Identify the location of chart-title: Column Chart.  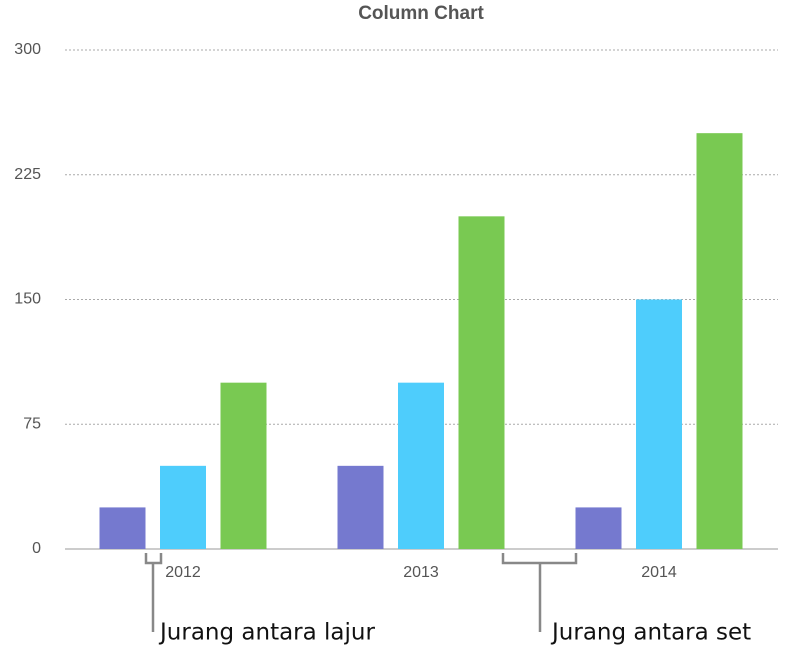
(421, 13).